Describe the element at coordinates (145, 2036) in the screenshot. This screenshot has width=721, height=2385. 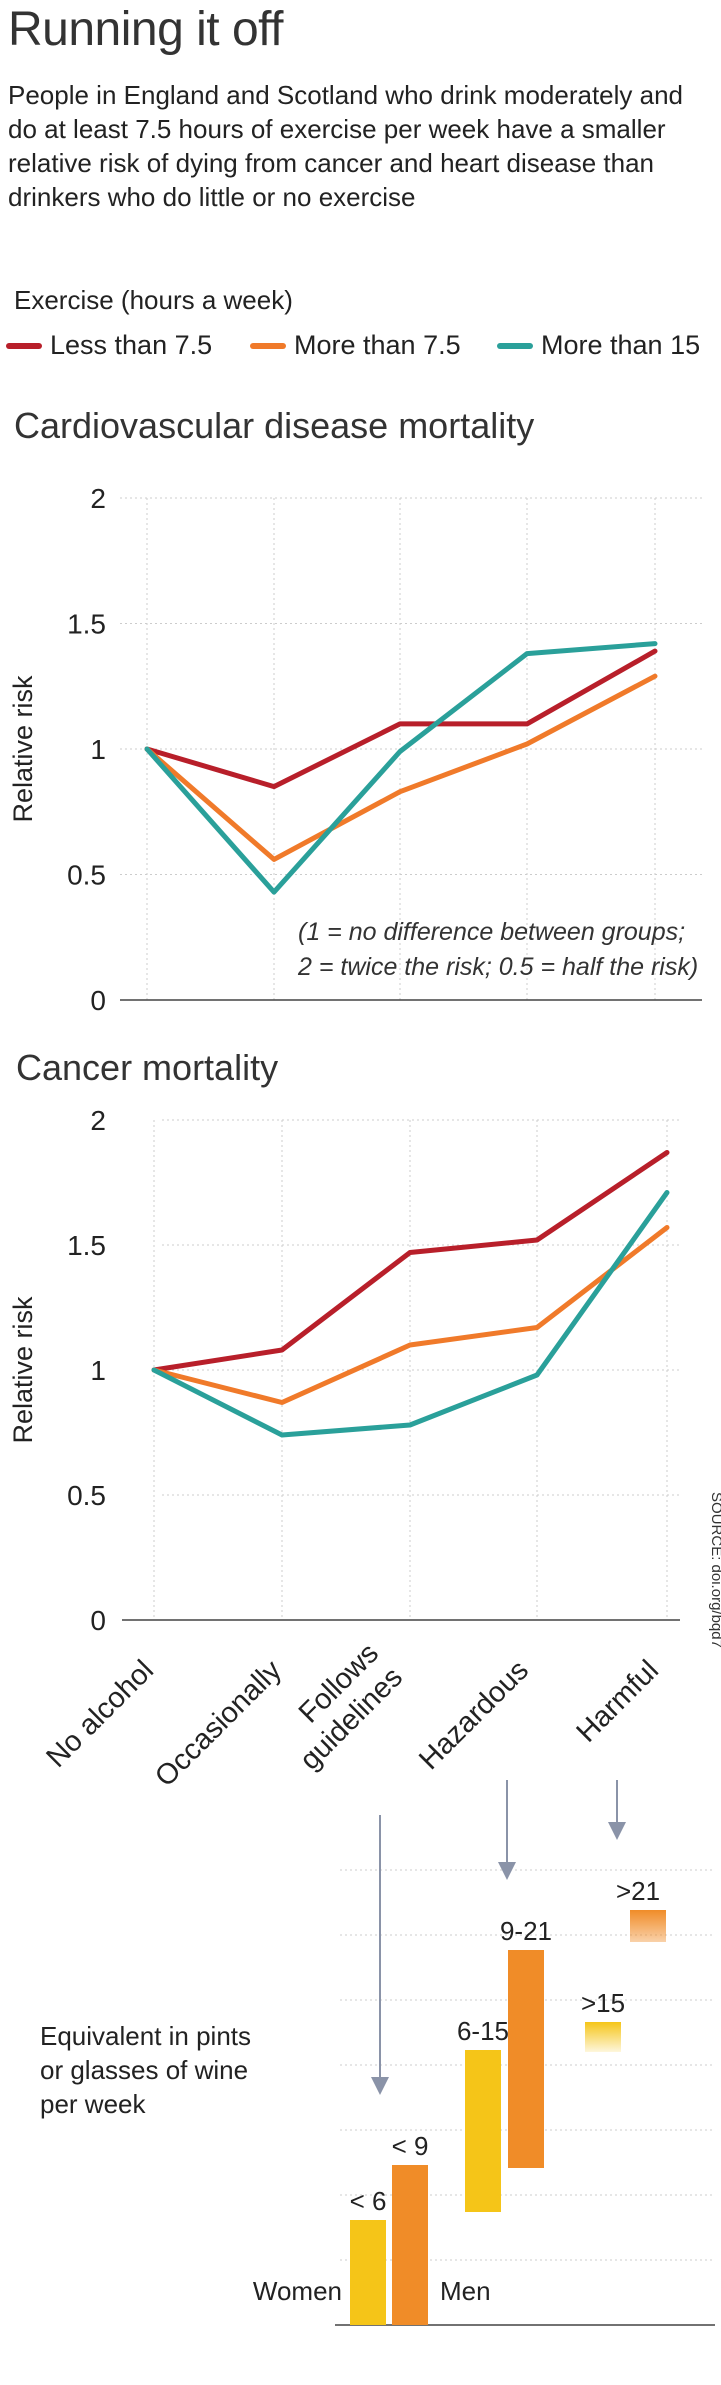
I see `equivalence-title-line: Equivalent in pints` at that location.